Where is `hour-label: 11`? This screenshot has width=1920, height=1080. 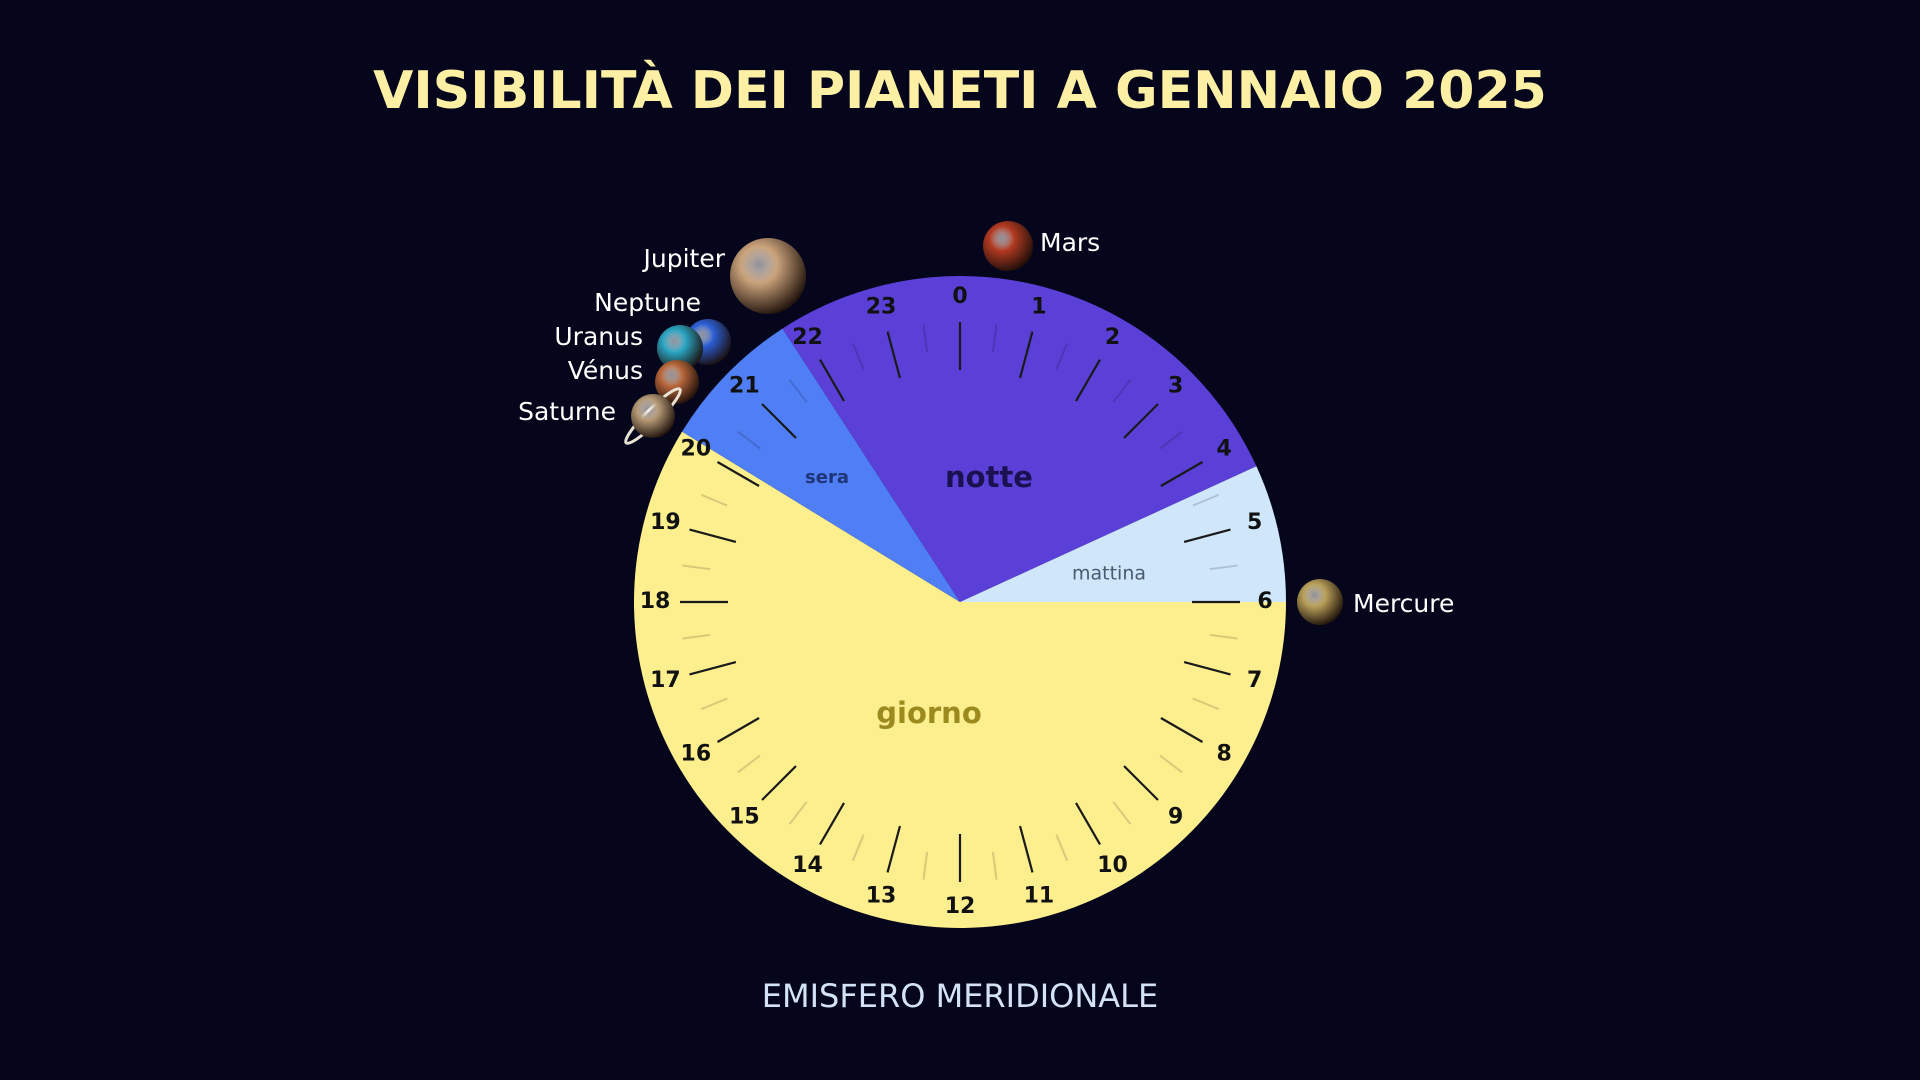 hour-label: 11 is located at coordinates (1039, 896).